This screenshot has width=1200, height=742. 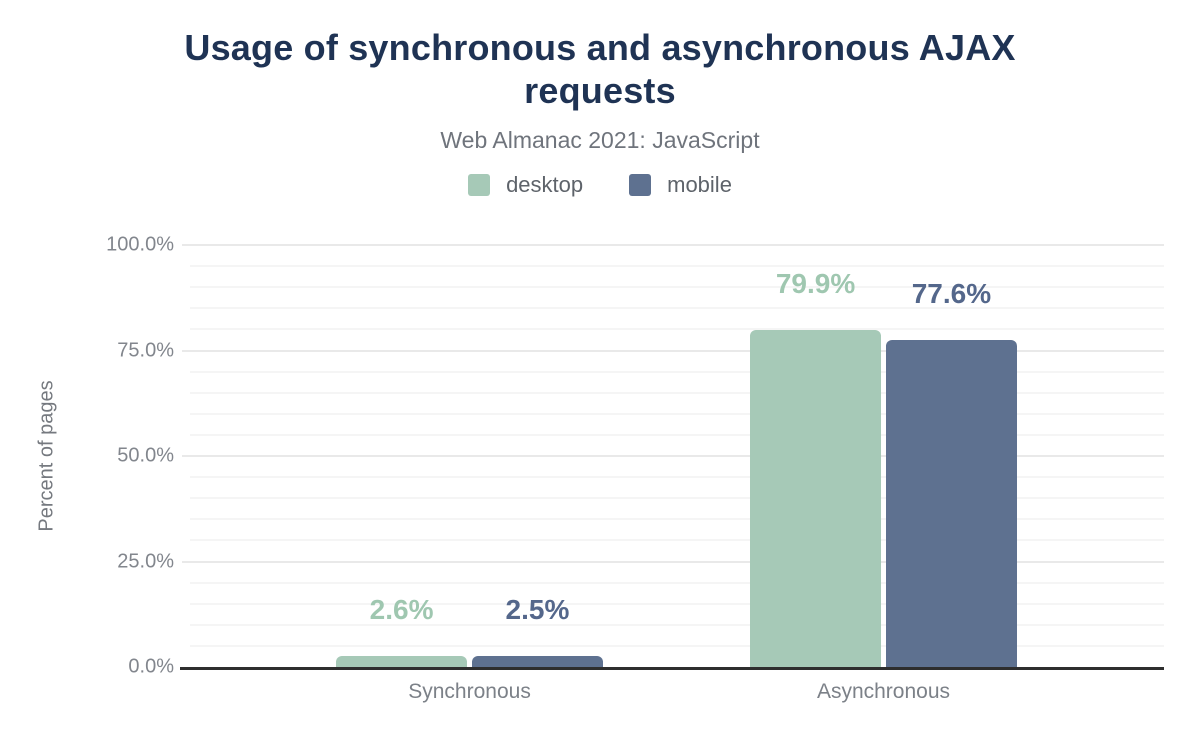 What do you see at coordinates (640, 185) in the screenshot?
I see `mobile-swatch-icon` at bounding box center [640, 185].